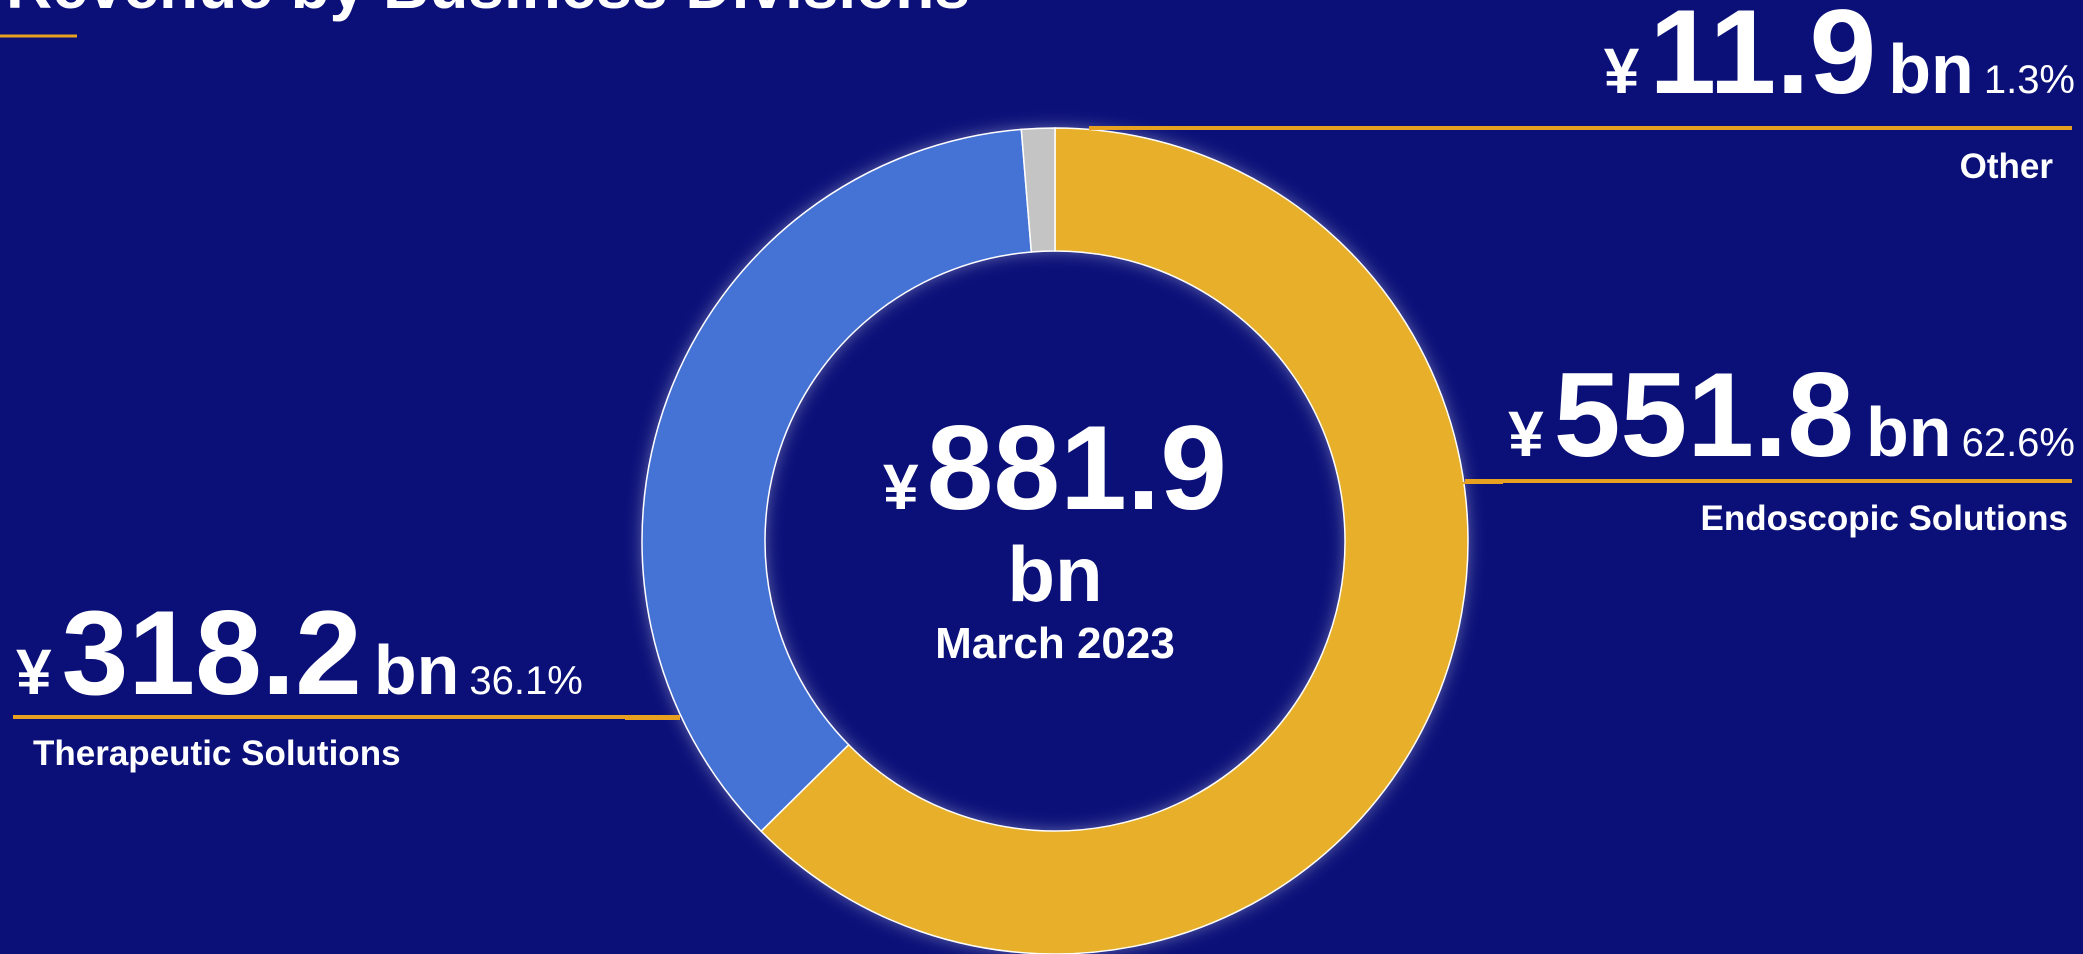  Describe the element at coordinates (2007, 166) in the screenshot. I see `category-label: Other` at that location.